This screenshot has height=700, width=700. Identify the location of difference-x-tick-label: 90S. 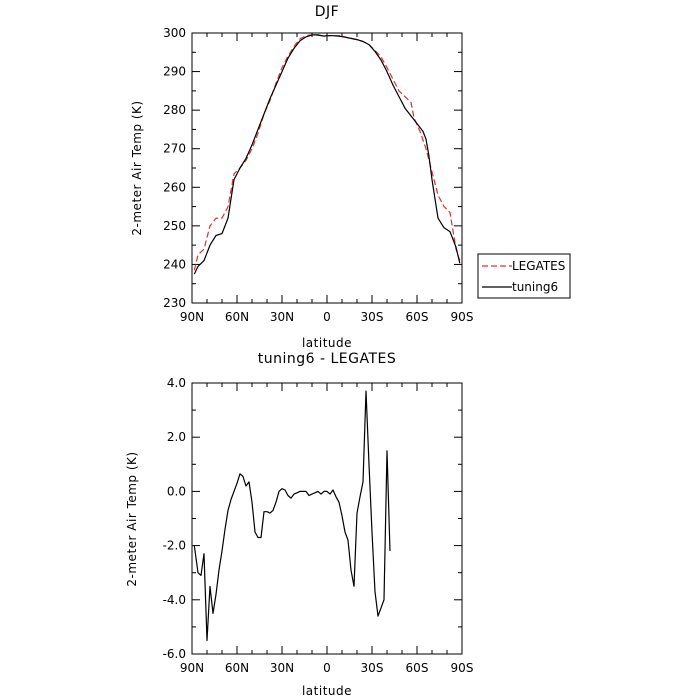
(462, 668).